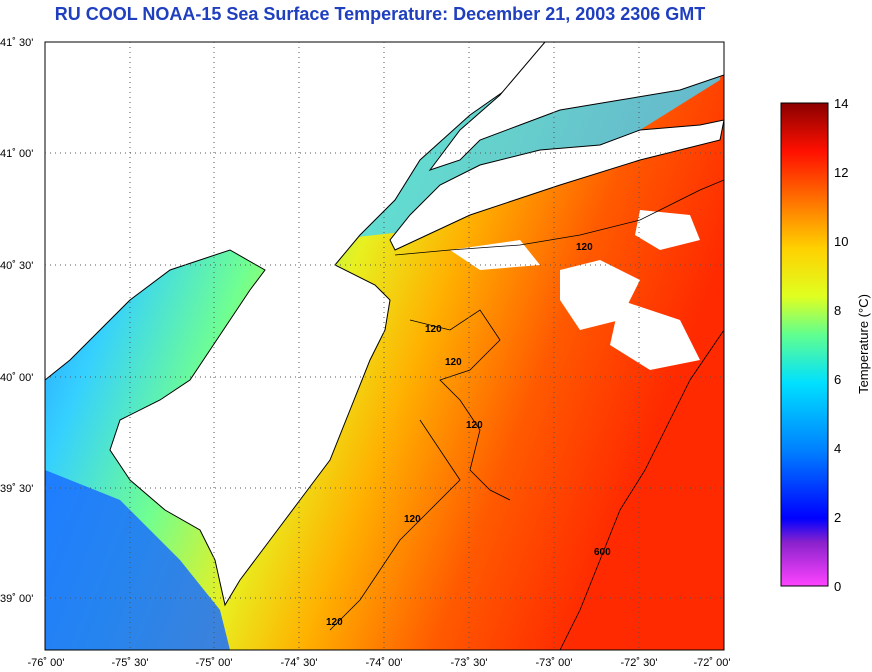  I want to click on colorbar-tick-label: 2, so click(837, 517).